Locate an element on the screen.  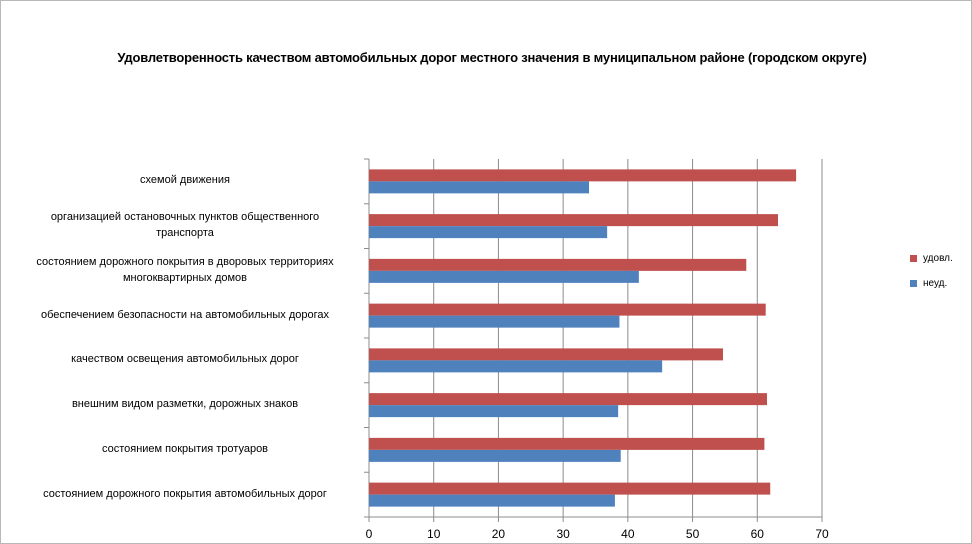
category-label: схемой движения is located at coordinates (185, 180).